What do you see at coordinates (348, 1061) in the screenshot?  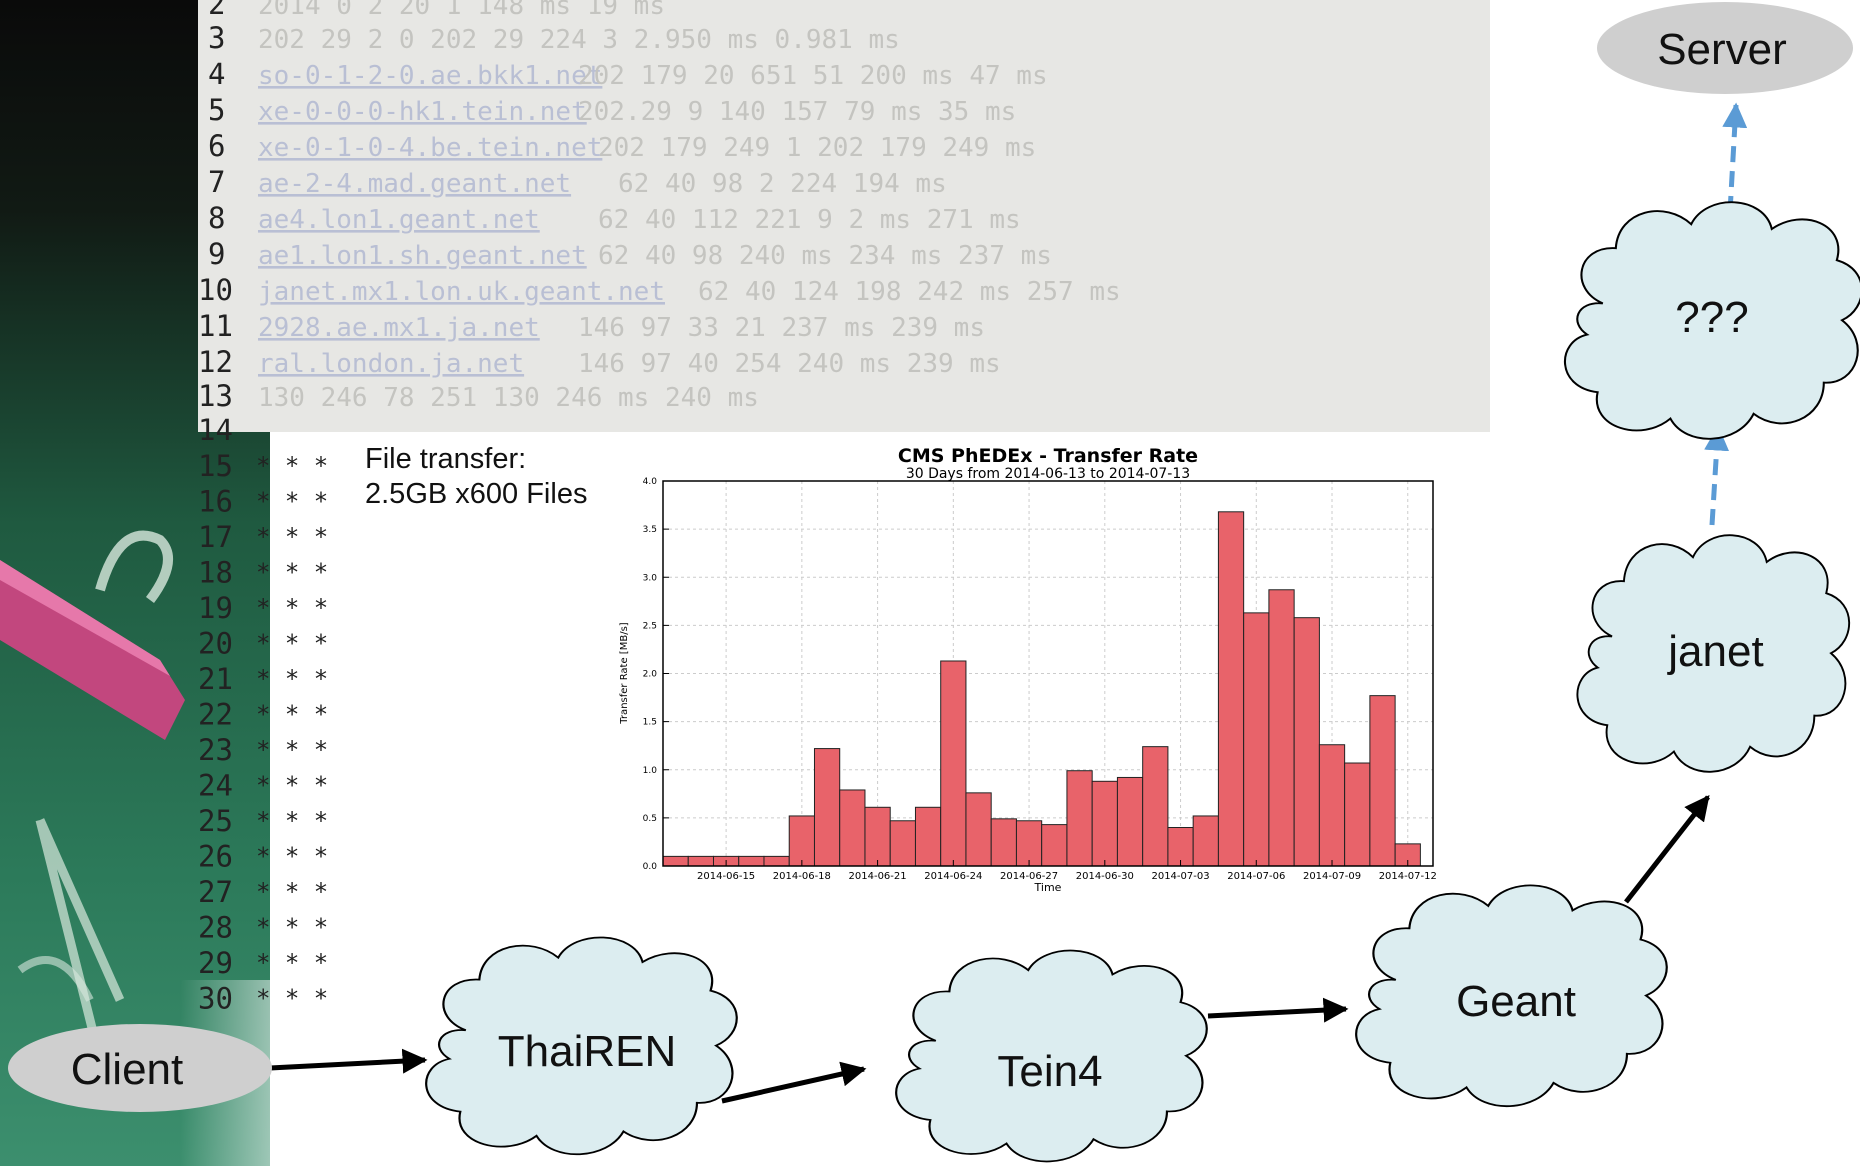 I see `edge-client-thairen` at bounding box center [348, 1061].